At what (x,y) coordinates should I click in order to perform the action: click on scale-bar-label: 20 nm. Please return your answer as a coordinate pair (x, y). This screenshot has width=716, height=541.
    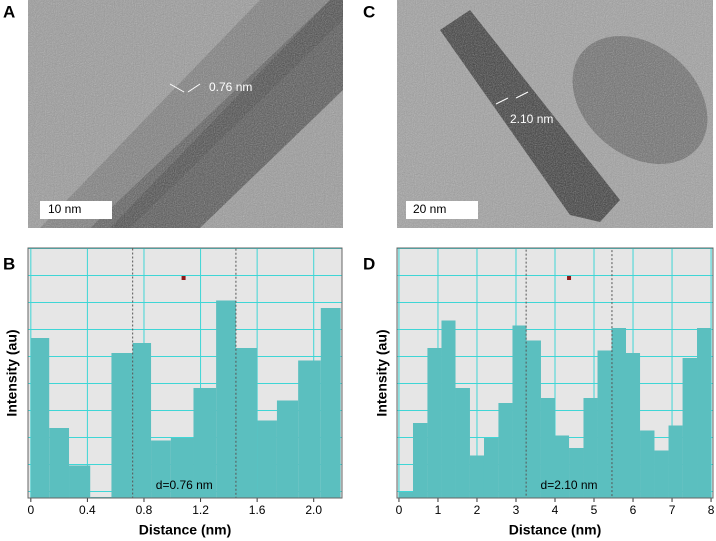
    Looking at the image, I should click on (429, 209).